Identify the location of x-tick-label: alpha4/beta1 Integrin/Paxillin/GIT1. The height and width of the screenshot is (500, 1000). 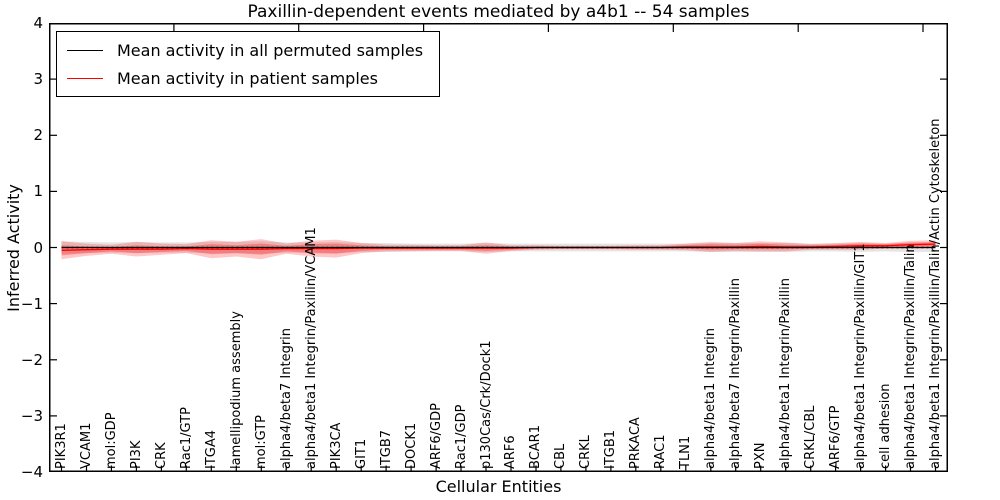
(861, 356).